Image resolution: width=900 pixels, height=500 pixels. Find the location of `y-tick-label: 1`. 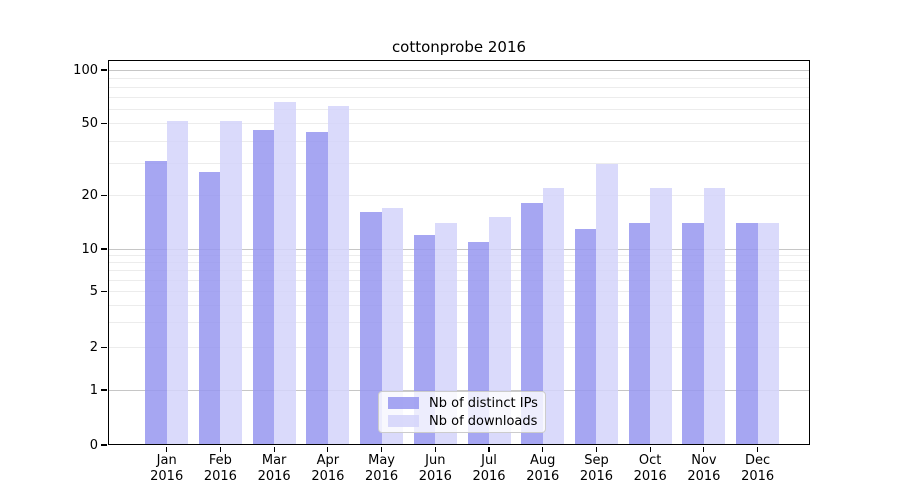

y-tick-label: 1 is located at coordinates (93, 390).